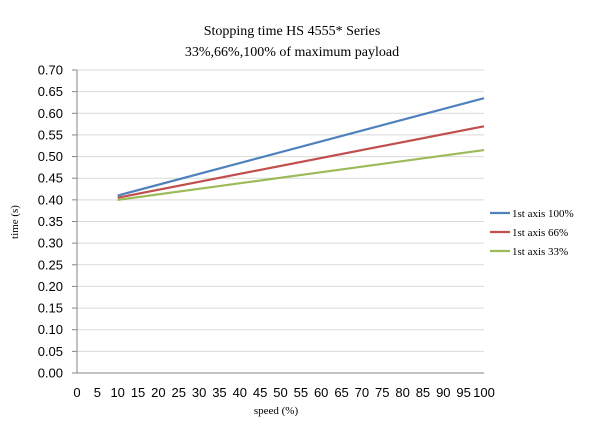 This screenshot has height=432, width=600. What do you see at coordinates (97, 392) in the screenshot?
I see `x-tick-label: 5` at bounding box center [97, 392].